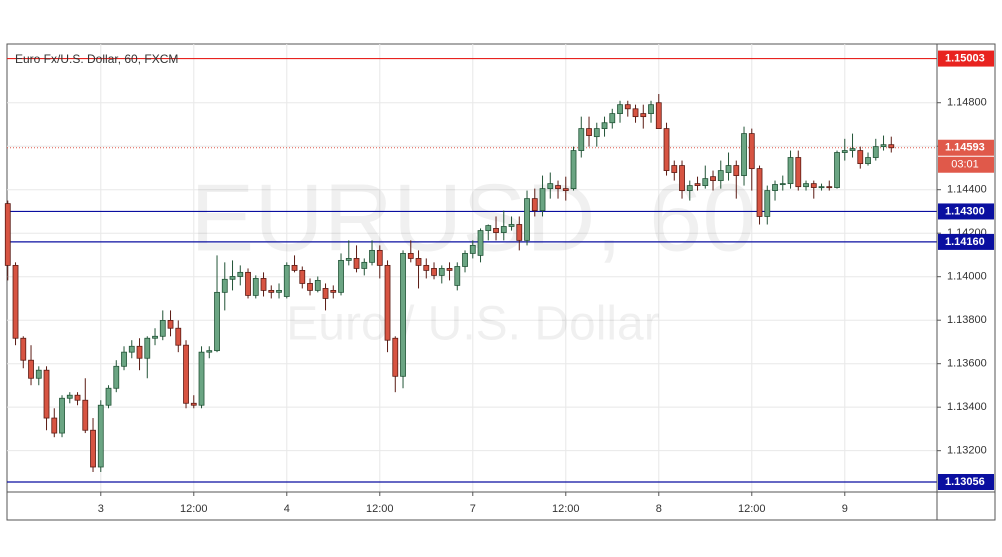 The image size is (1002, 557). I want to click on level-label: 1.14160, so click(965, 242).